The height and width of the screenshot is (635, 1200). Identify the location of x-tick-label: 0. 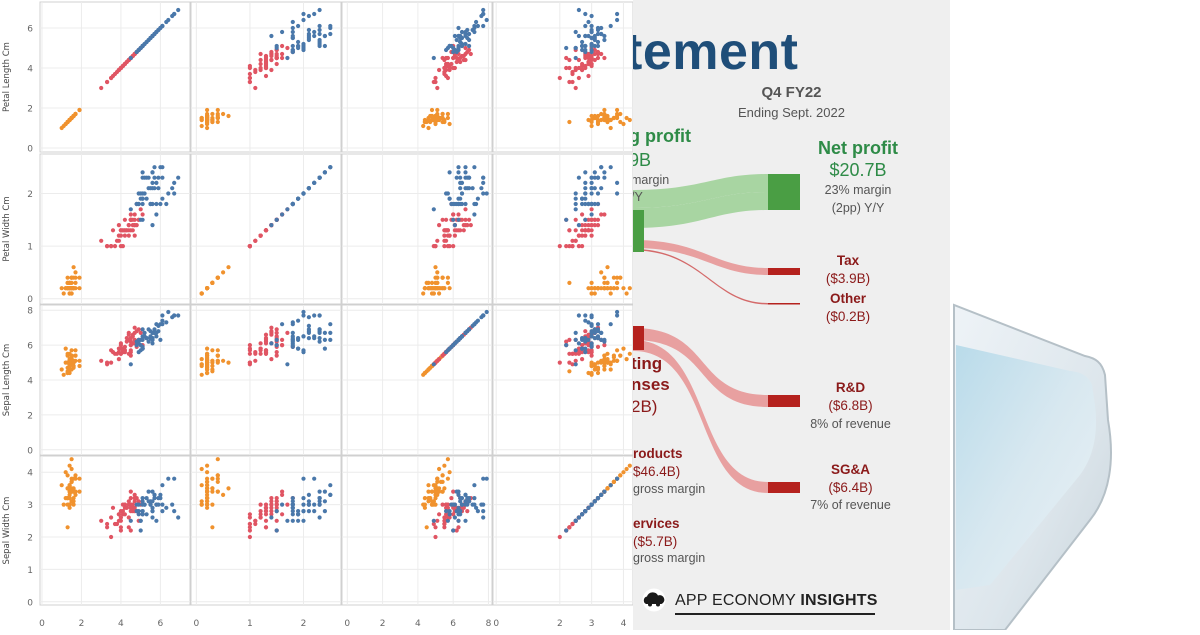
(42, 624).